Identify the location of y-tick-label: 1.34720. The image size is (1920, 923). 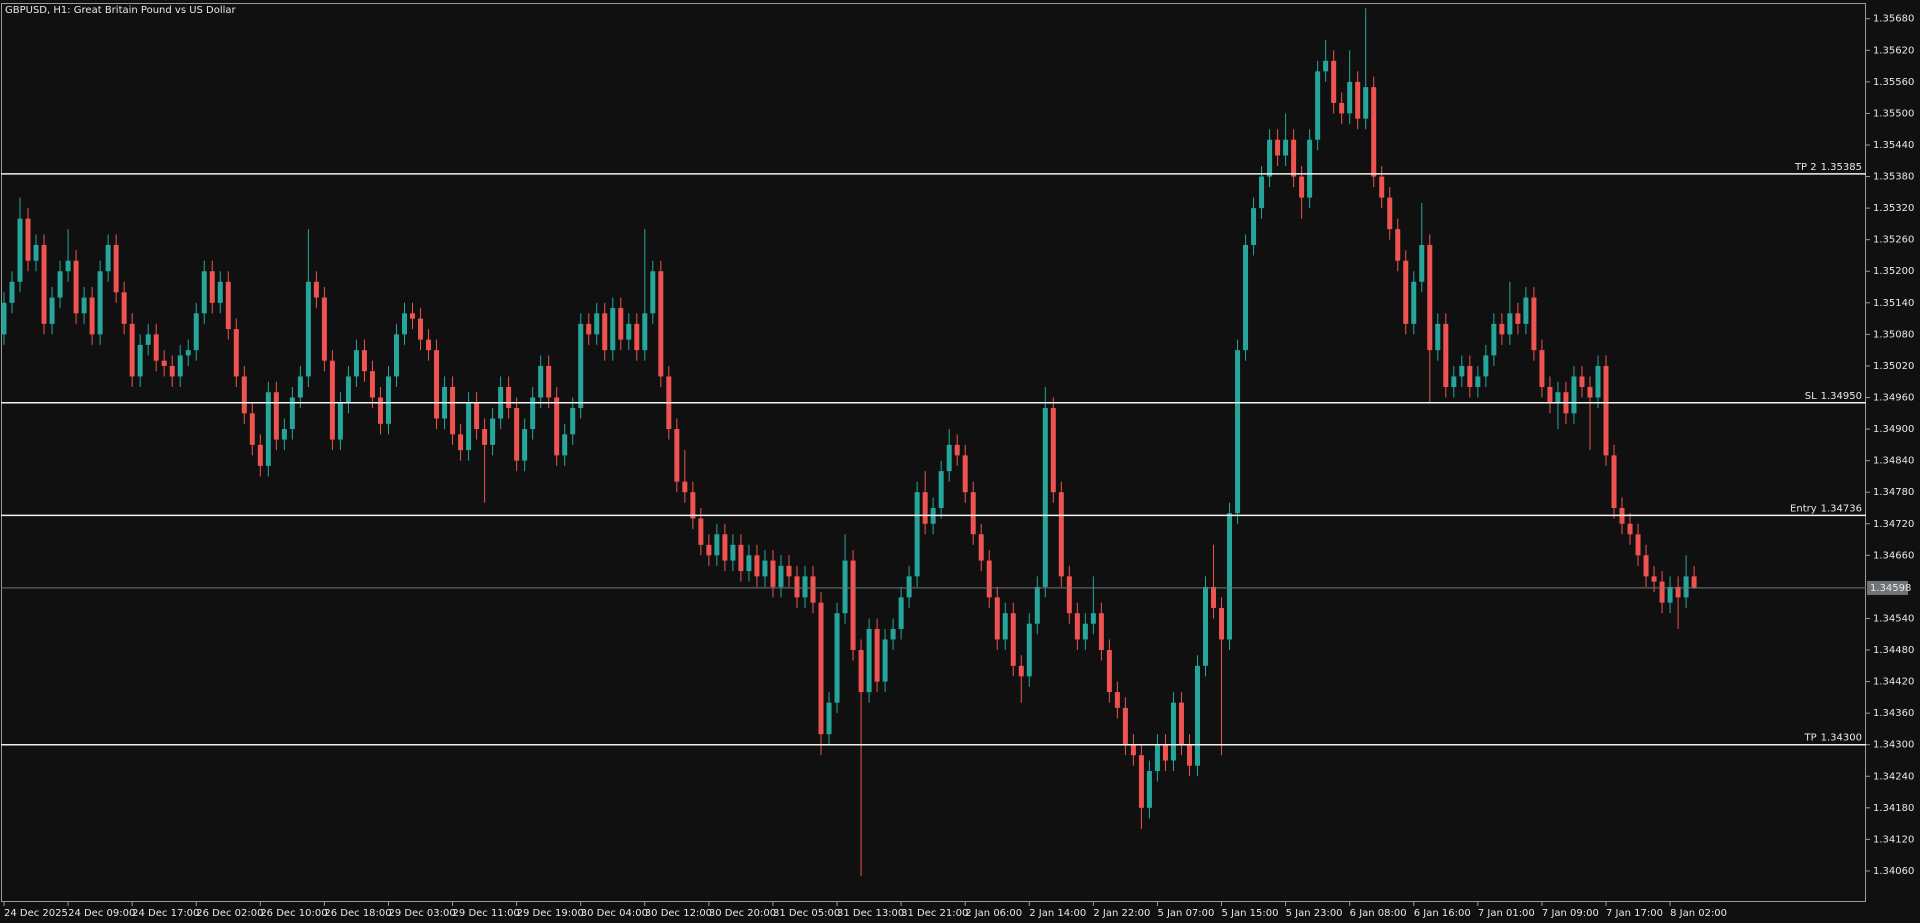
(1893, 524).